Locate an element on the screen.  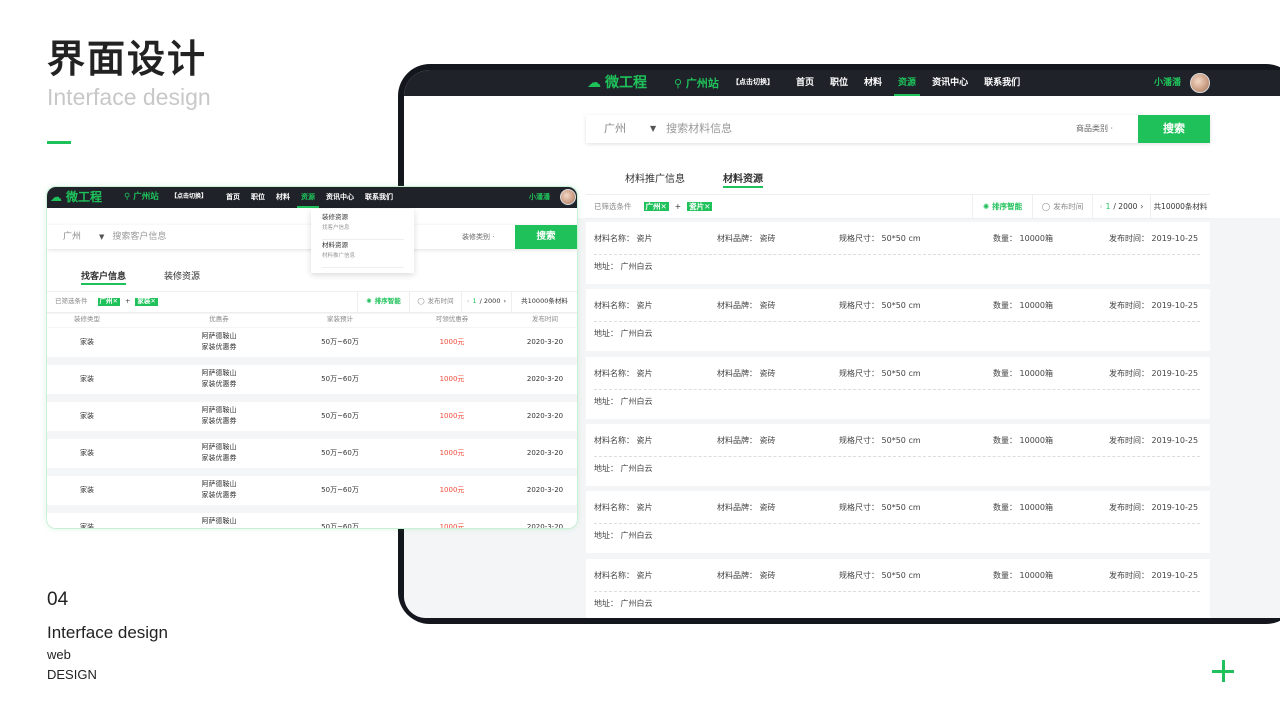
category-dropdown: 商品类别 · is located at coordinates (1095, 129).